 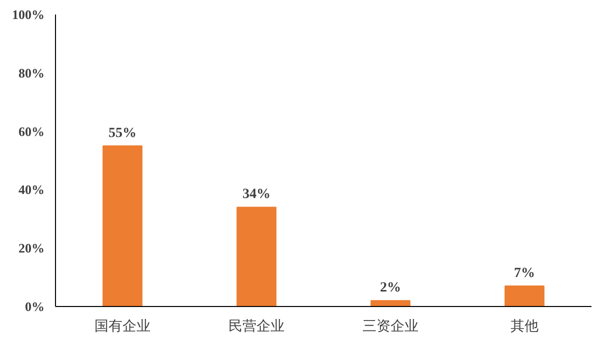 What do you see at coordinates (34, 306) in the screenshot?
I see `y-tick-label: 0%` at bounding box center [34, 306].